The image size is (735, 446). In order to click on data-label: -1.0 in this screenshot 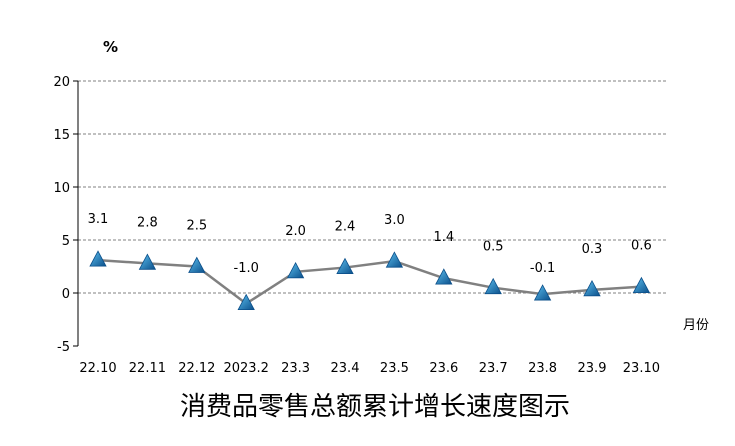, I will do `click(246, 268)`.